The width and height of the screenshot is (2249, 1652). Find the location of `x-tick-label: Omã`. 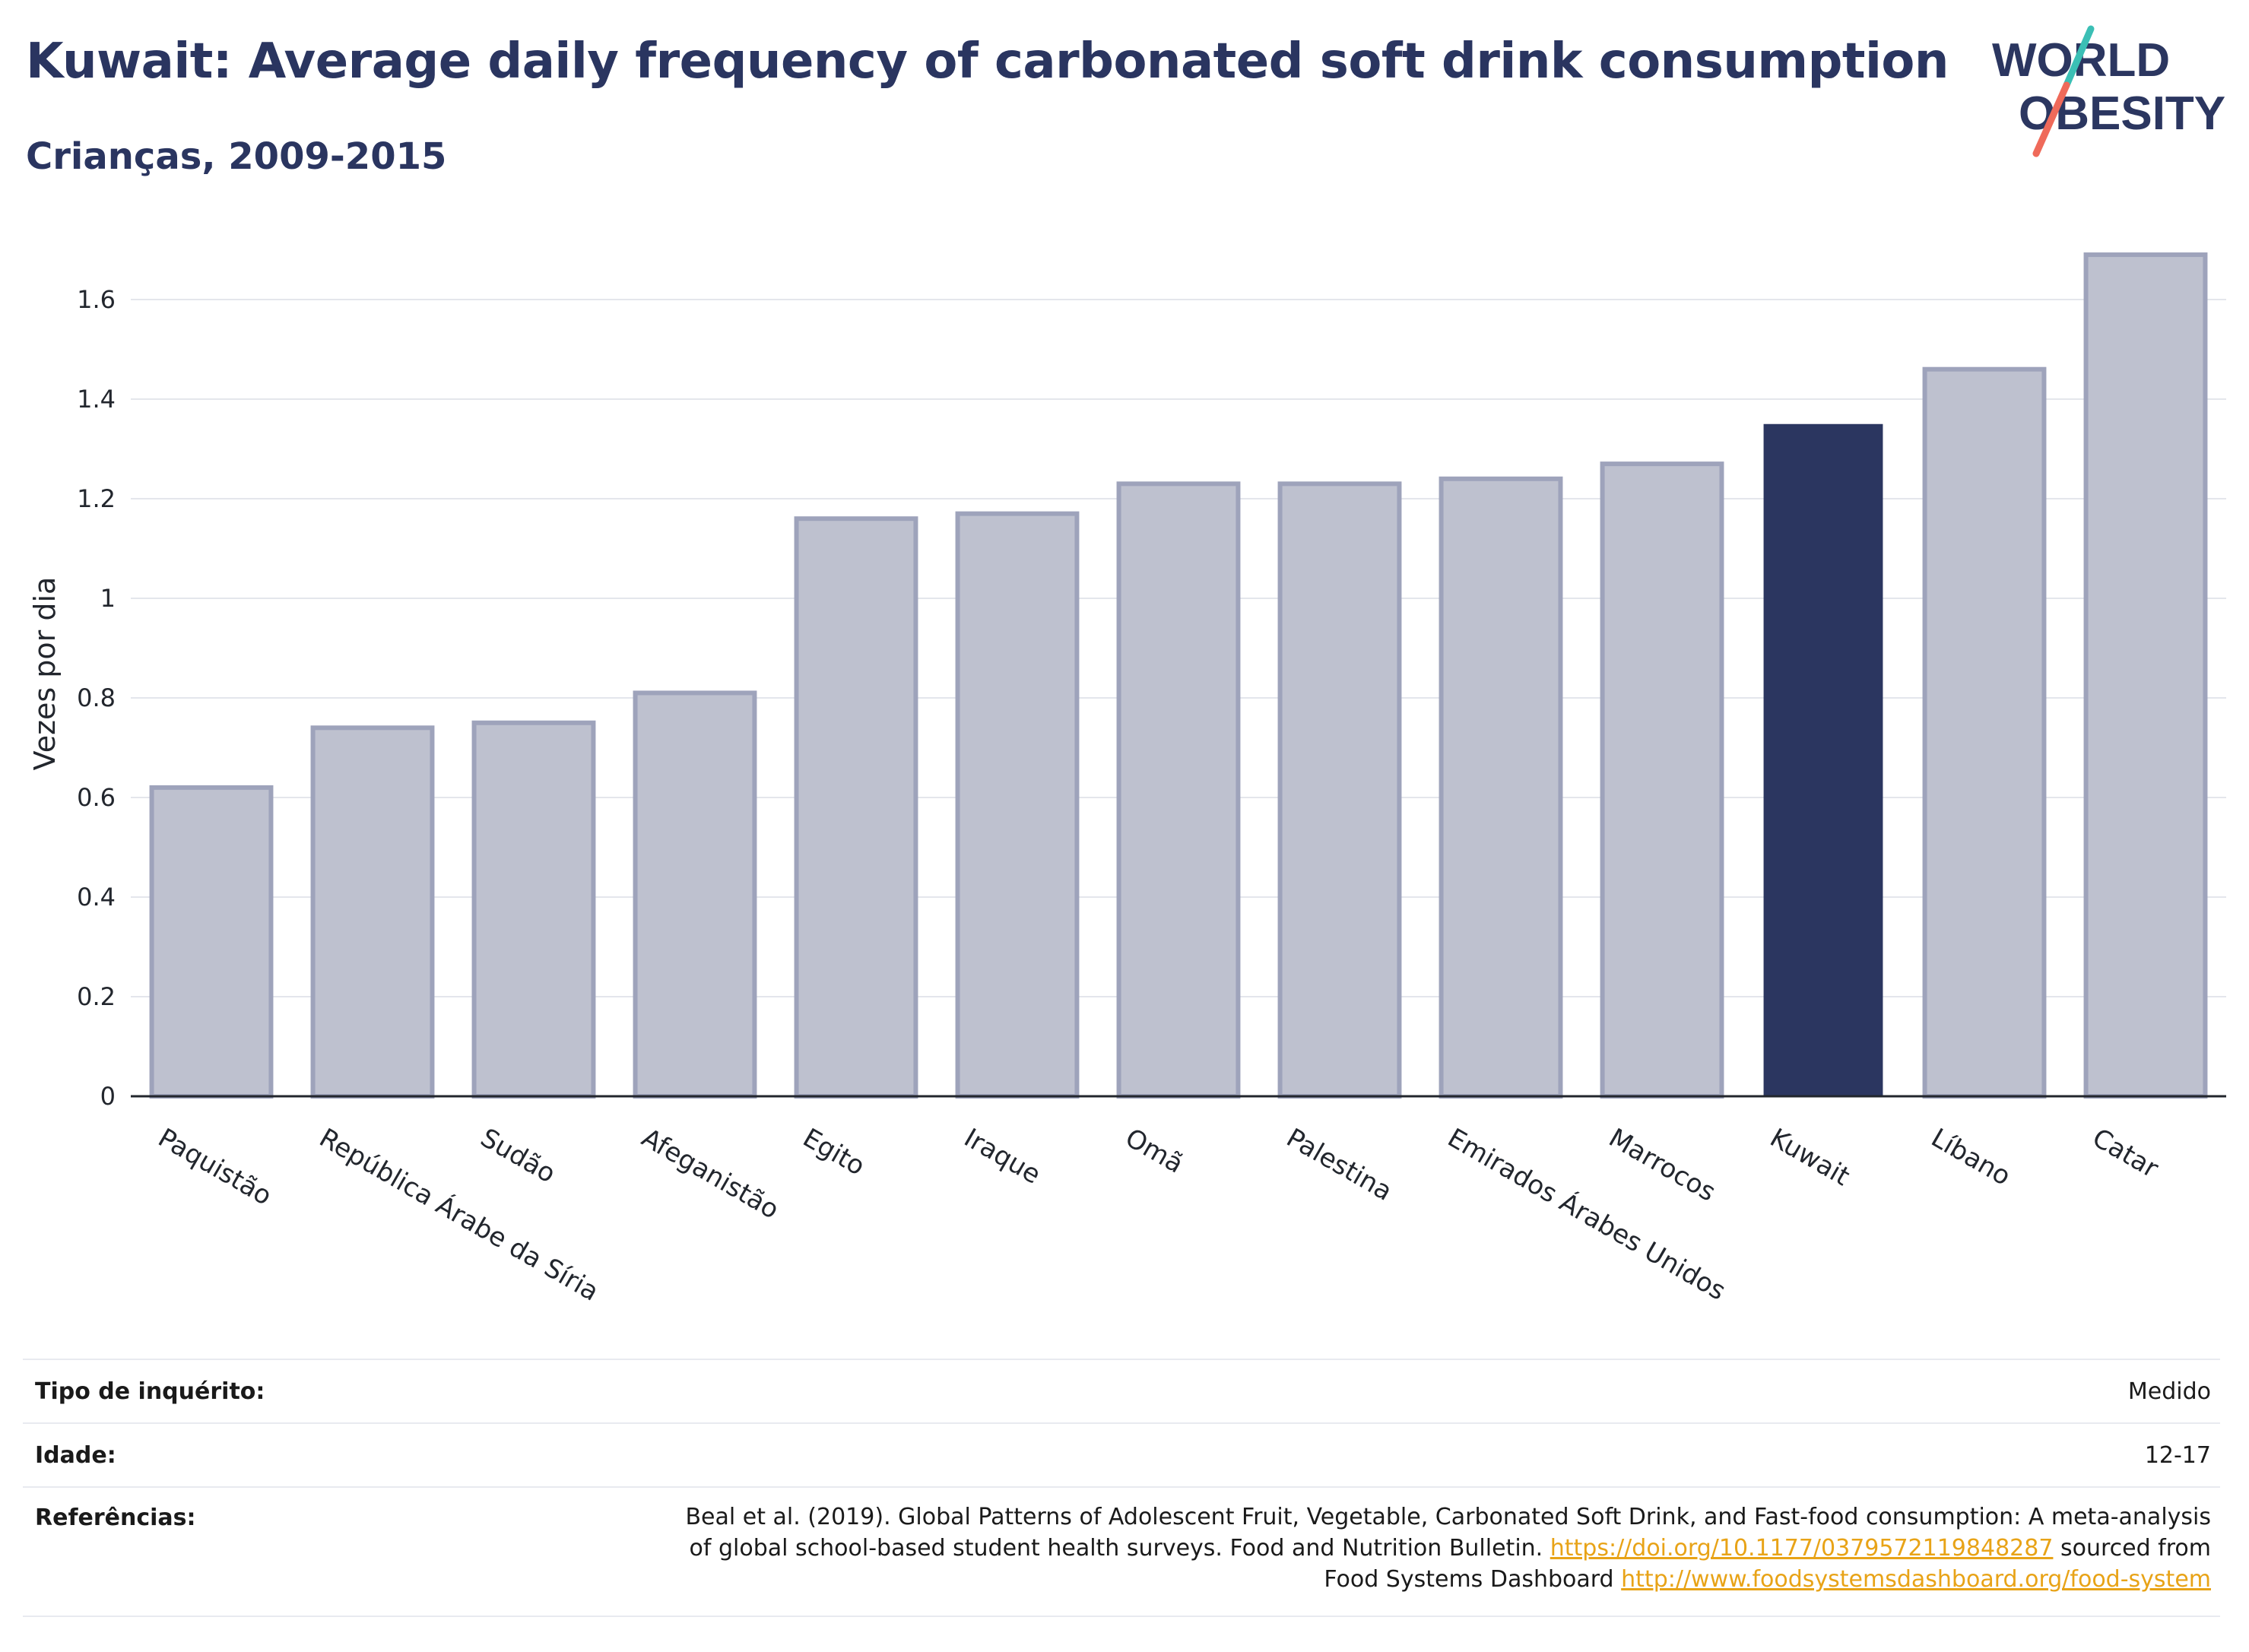

x-tick-label: Omã is located at coordinates (1154, 1151).